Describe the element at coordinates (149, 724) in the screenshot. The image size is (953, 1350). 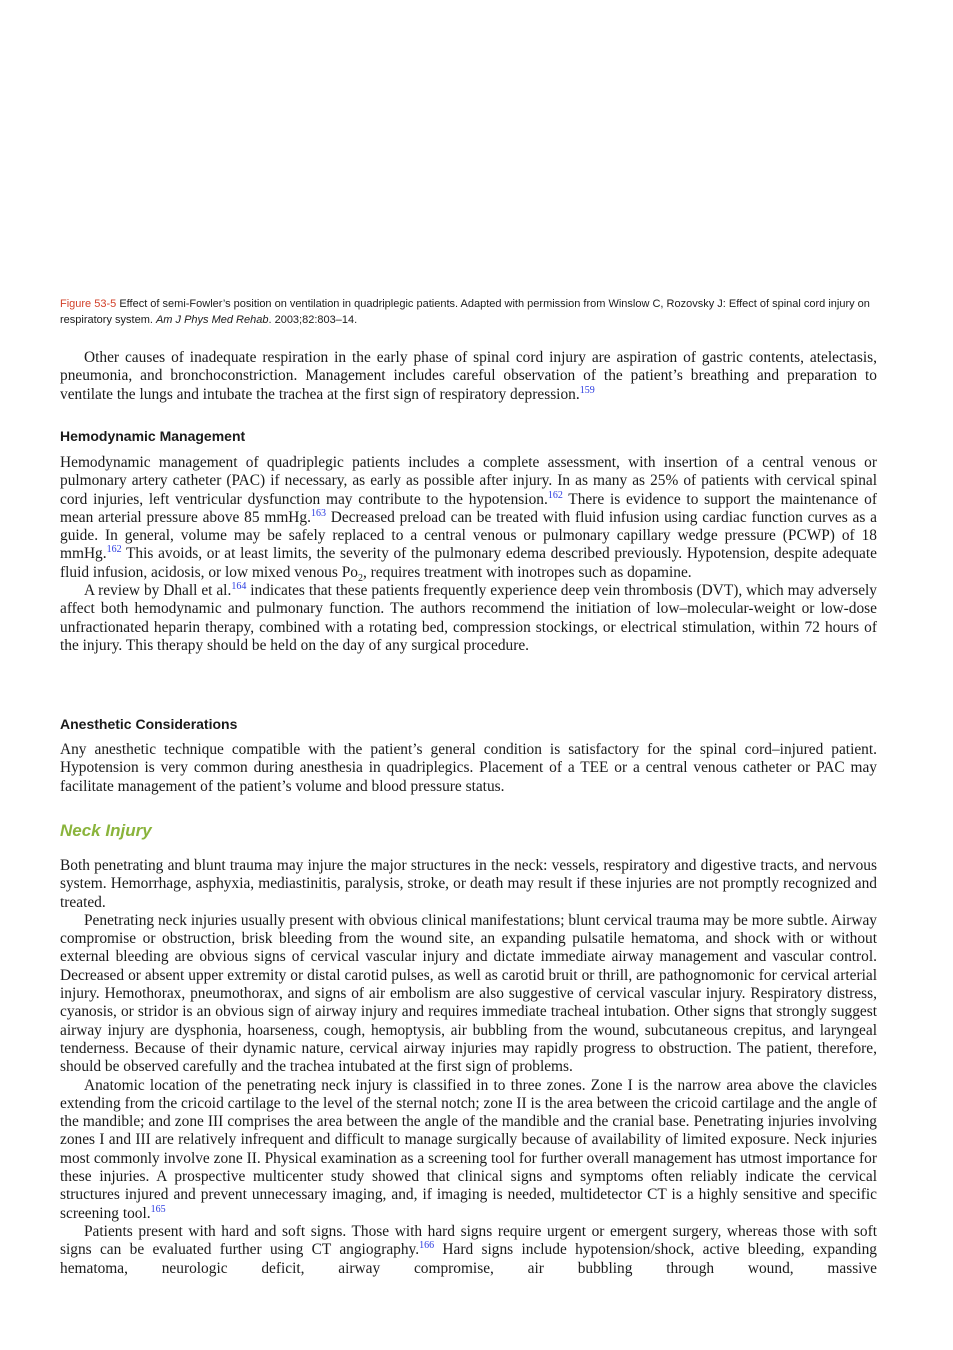
I see `heading: Anesthetic Considerations` at that location.